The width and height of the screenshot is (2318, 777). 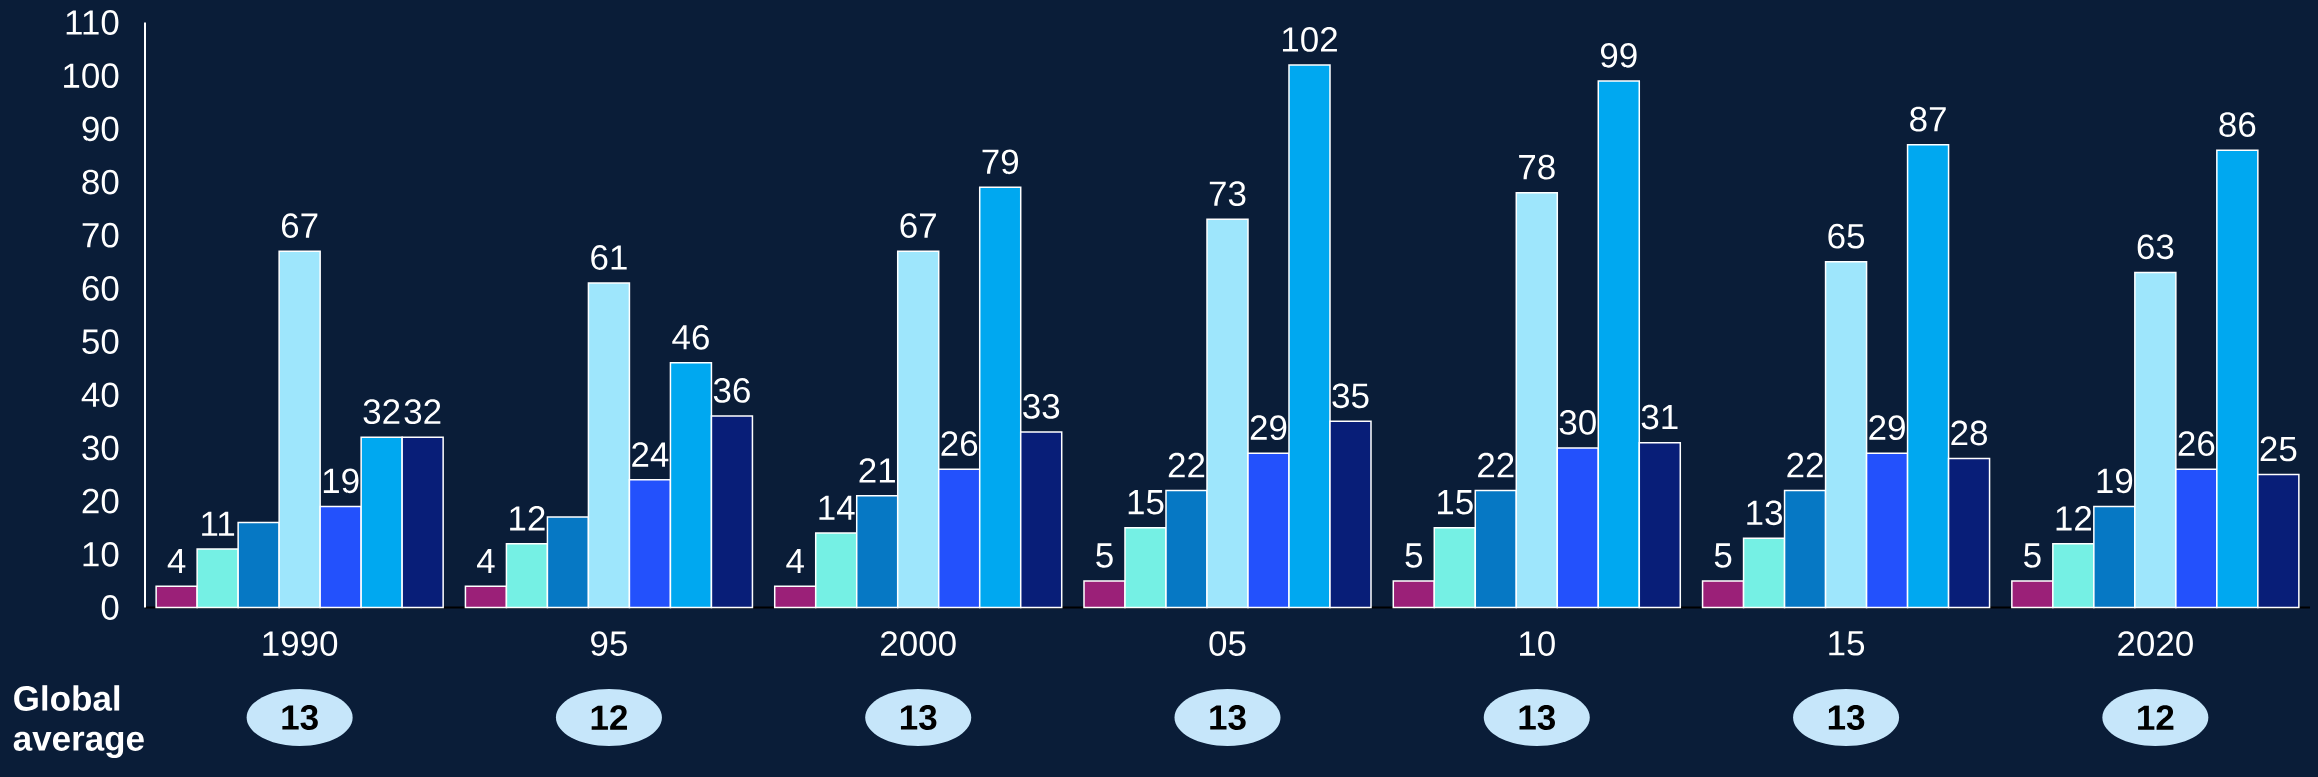 What do you see at coordinates (78, 721) in the screenshot?
I see `text: Global average` at bounding box center [78, 721].